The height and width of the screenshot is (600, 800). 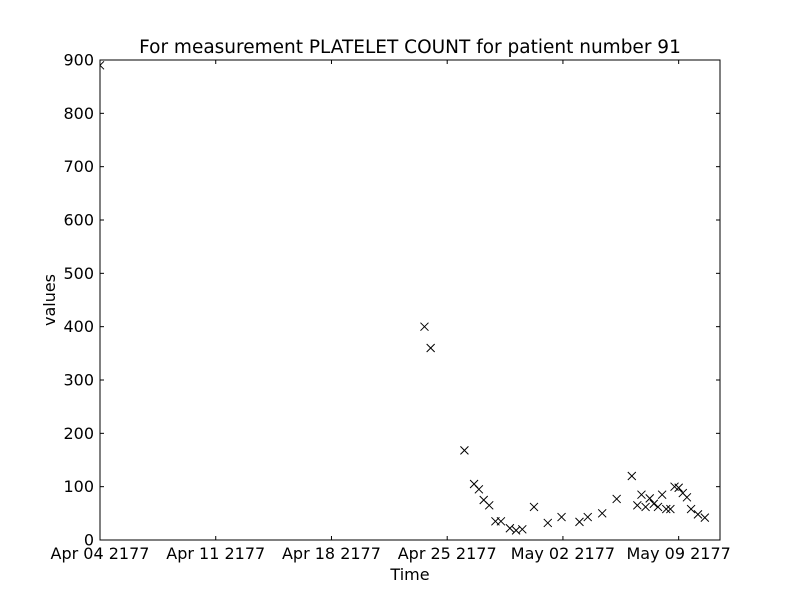 I want to click on x-tick-label: Apr 11 2177, so click(x=215, y=553).